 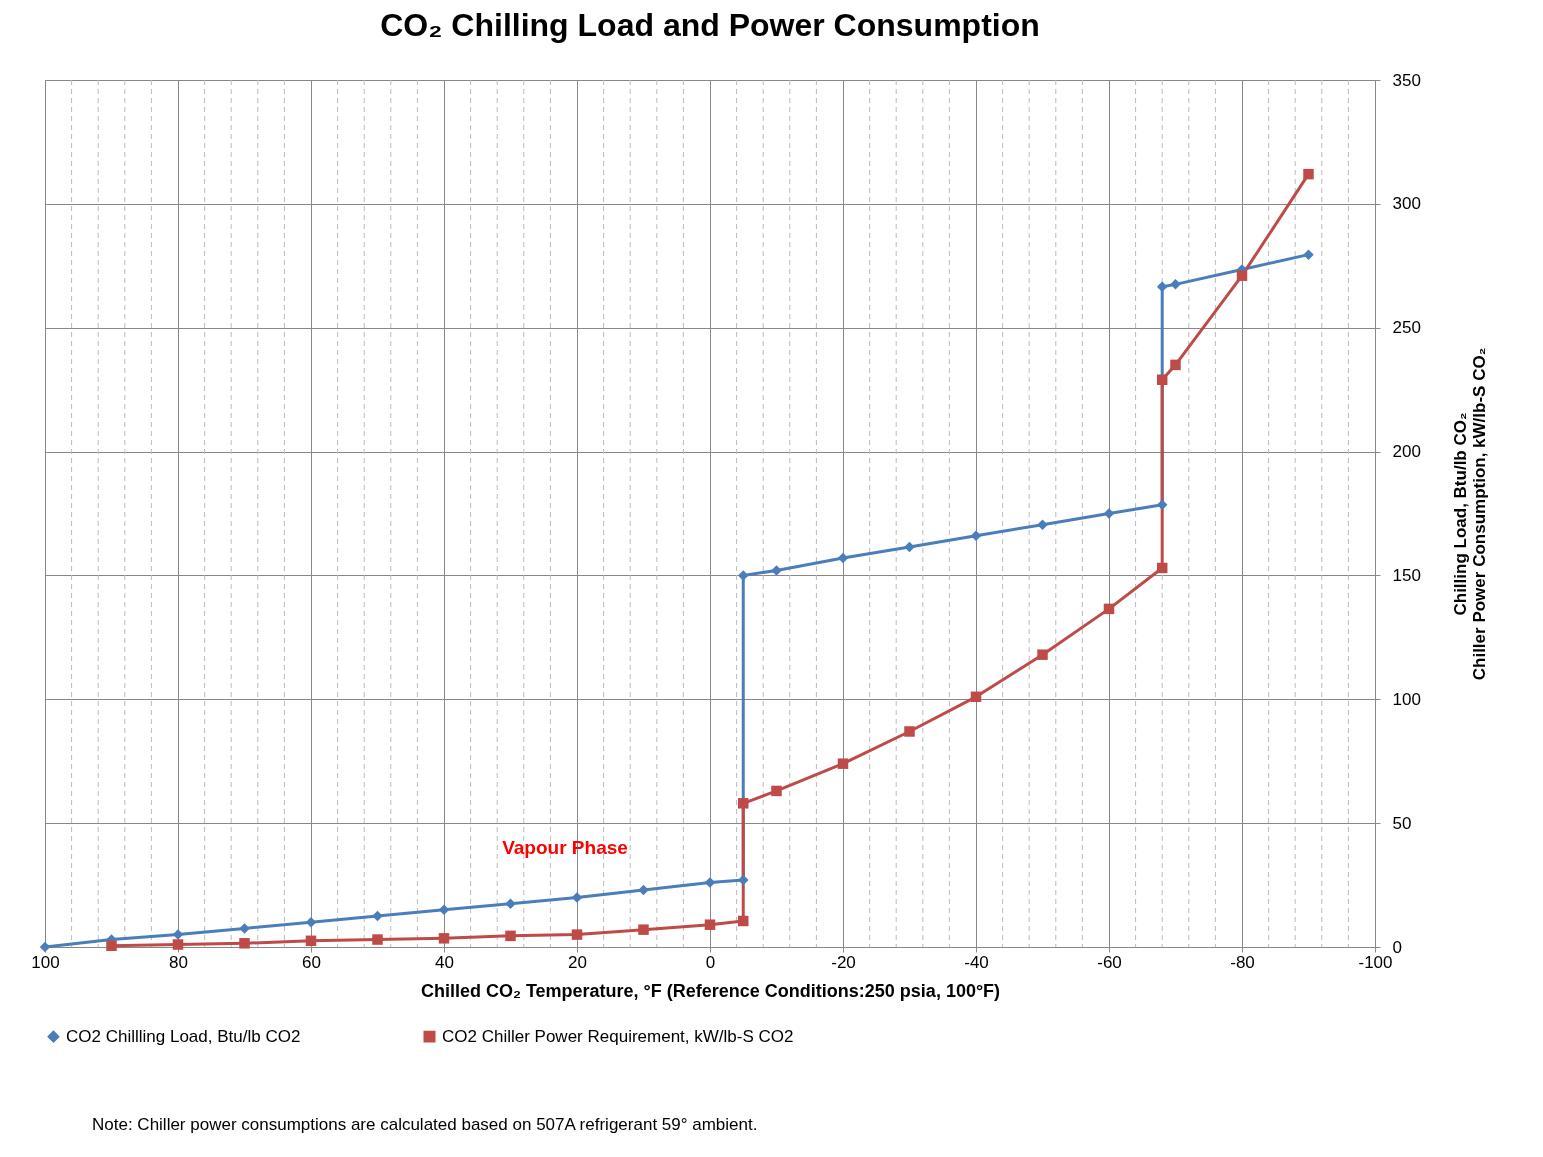 I want to click on y-tick-label: 300, so click(x=1406, y=204).